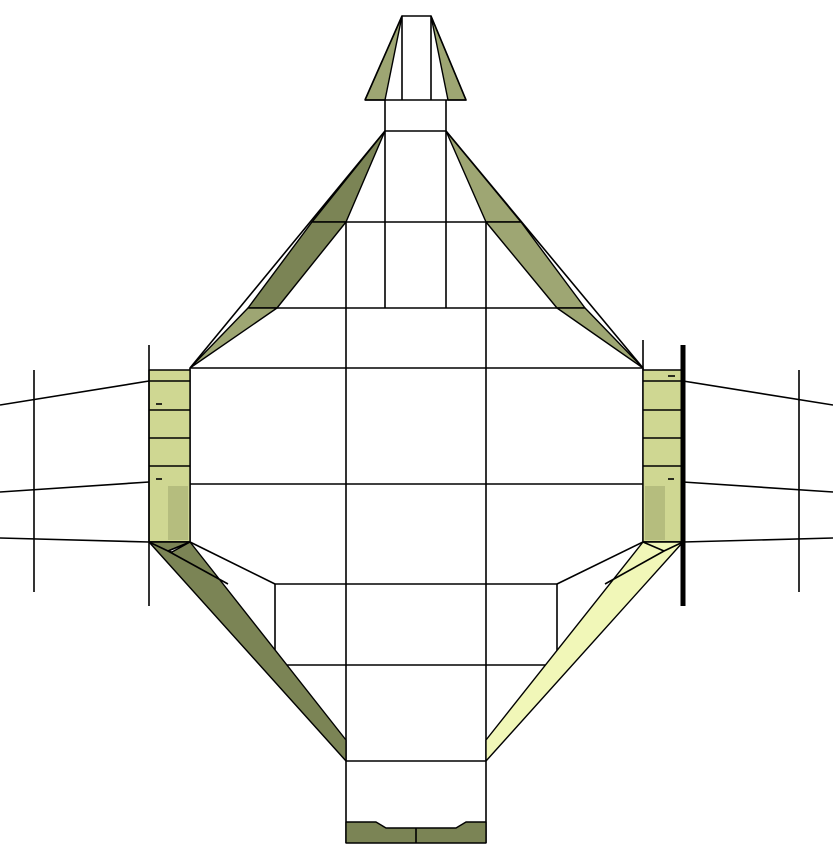 The width and height of the screenshot is (833, 861). Describe the element at coordinates (416, 204) in the screenshot. I see `neck` at that location.